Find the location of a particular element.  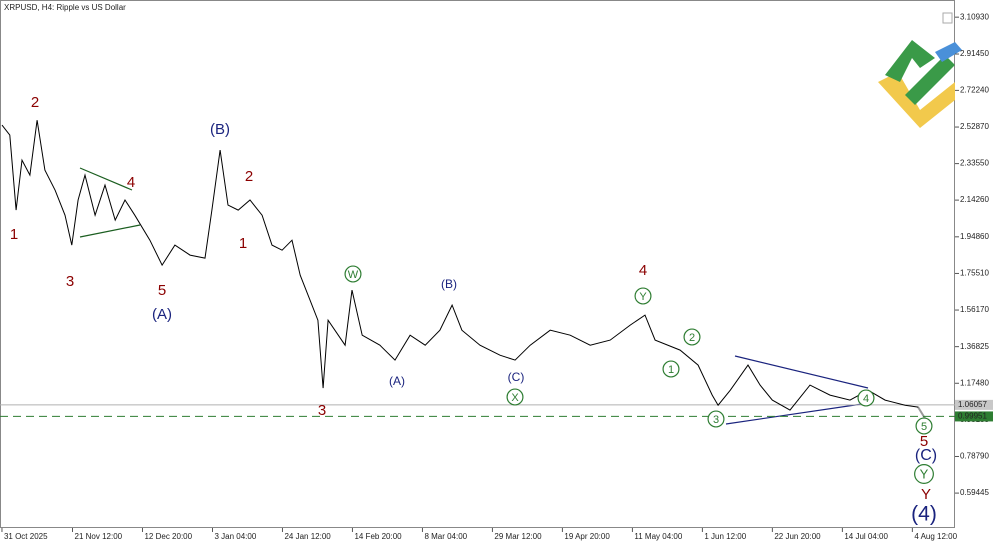

x-tick-label: 14 Feb 20:00 is located at coordinates (378, 536).